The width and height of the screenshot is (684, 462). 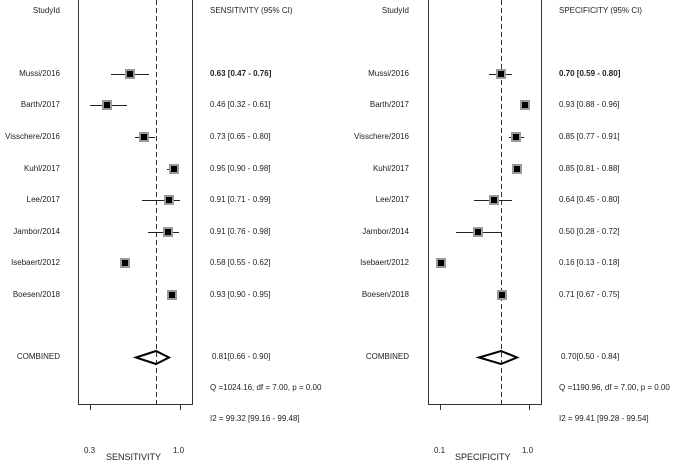 What do you see at coordinates (600, 10) in the screenshot?
I see `estimate-column-header: SPECIFICITY (95% CI)` at bounding box center [600, 10].